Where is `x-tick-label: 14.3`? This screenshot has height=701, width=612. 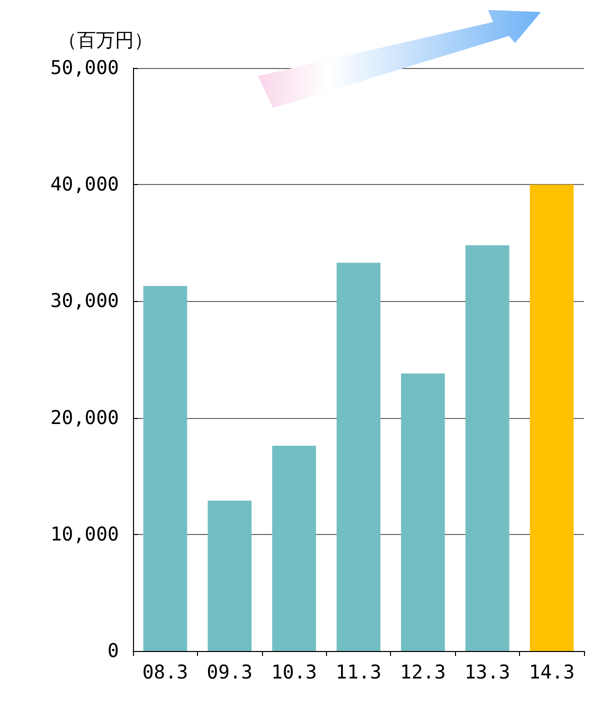
x-tick-label: 14.3 is located at coordinates (551, 673).